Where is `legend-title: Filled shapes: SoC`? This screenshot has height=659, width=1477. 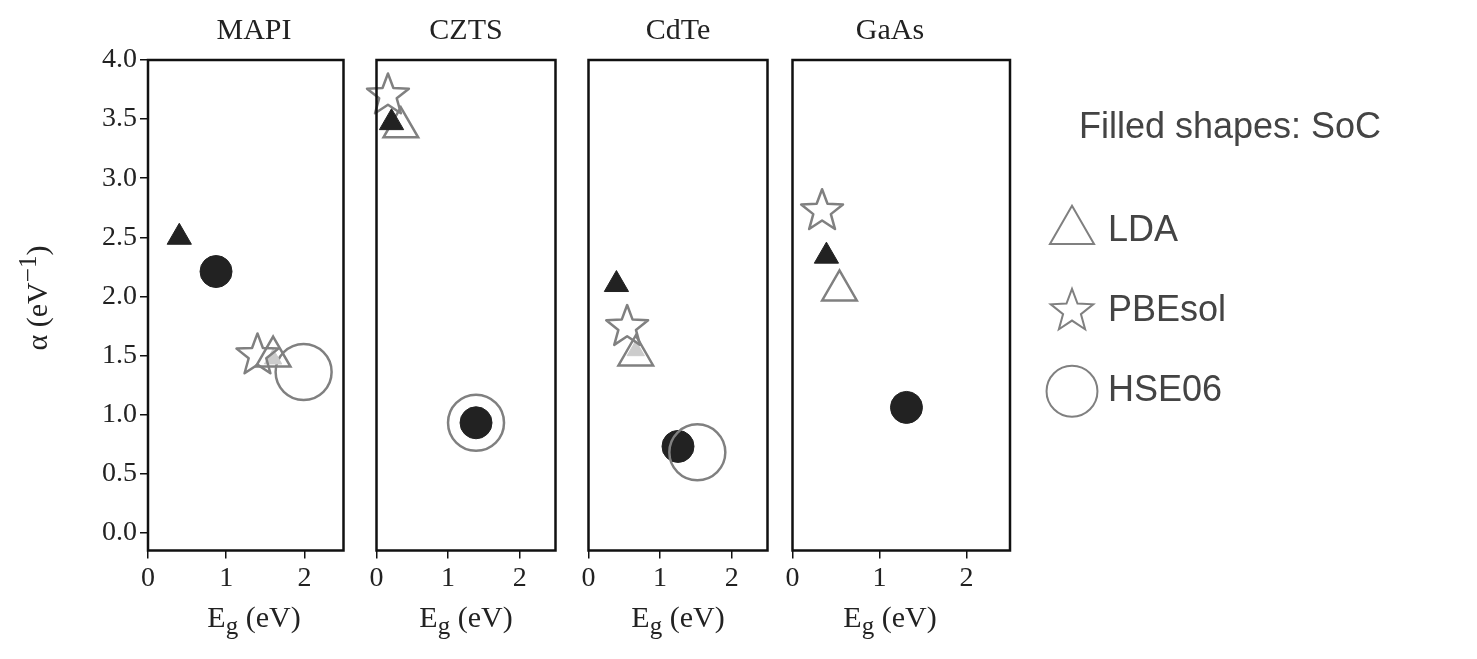 legend-title: Filled shapes: SoC is located at coordinates (1230, 125).